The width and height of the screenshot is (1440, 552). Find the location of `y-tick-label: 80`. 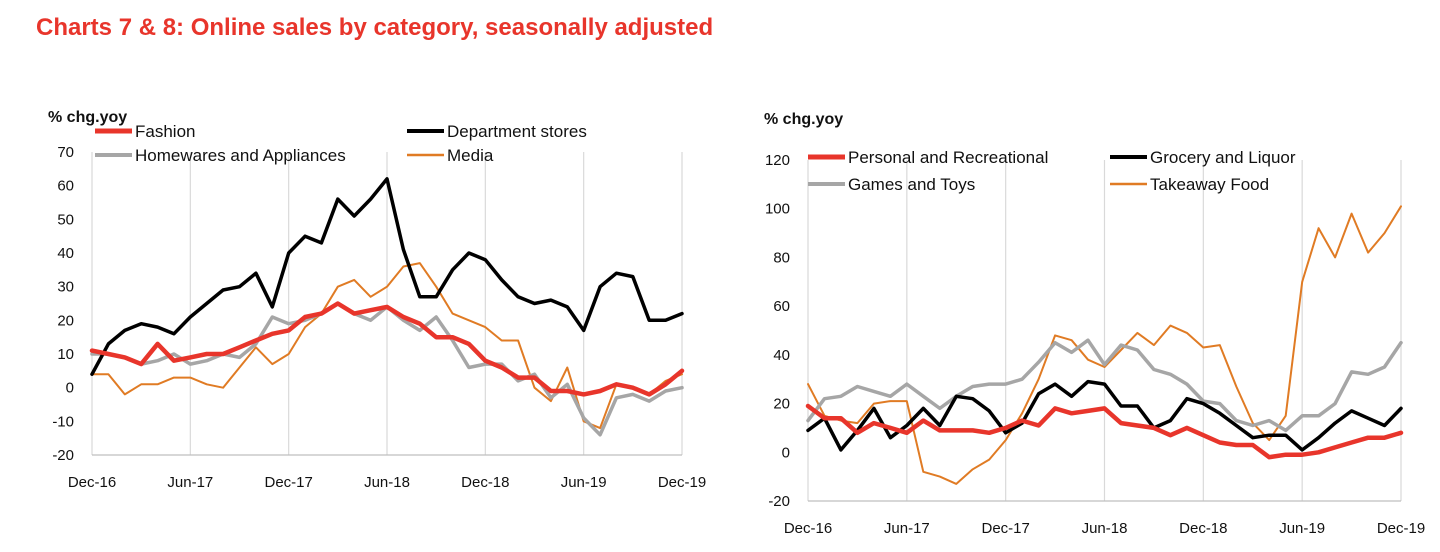

y-tick-label: 80 is located at coordinates (781, 257).